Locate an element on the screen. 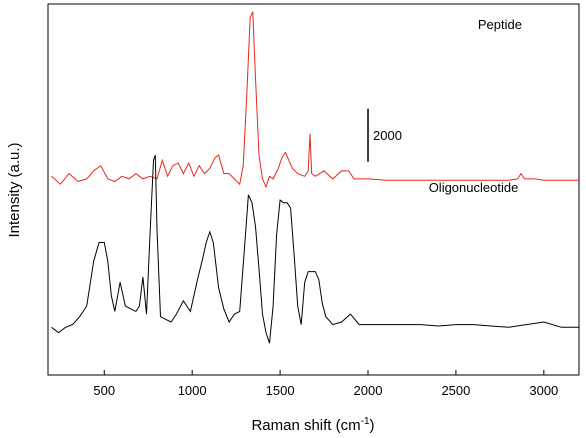 This screenshot has width=586, height=438. x-tick-label: 1500 is located at coordinates (280, 390).